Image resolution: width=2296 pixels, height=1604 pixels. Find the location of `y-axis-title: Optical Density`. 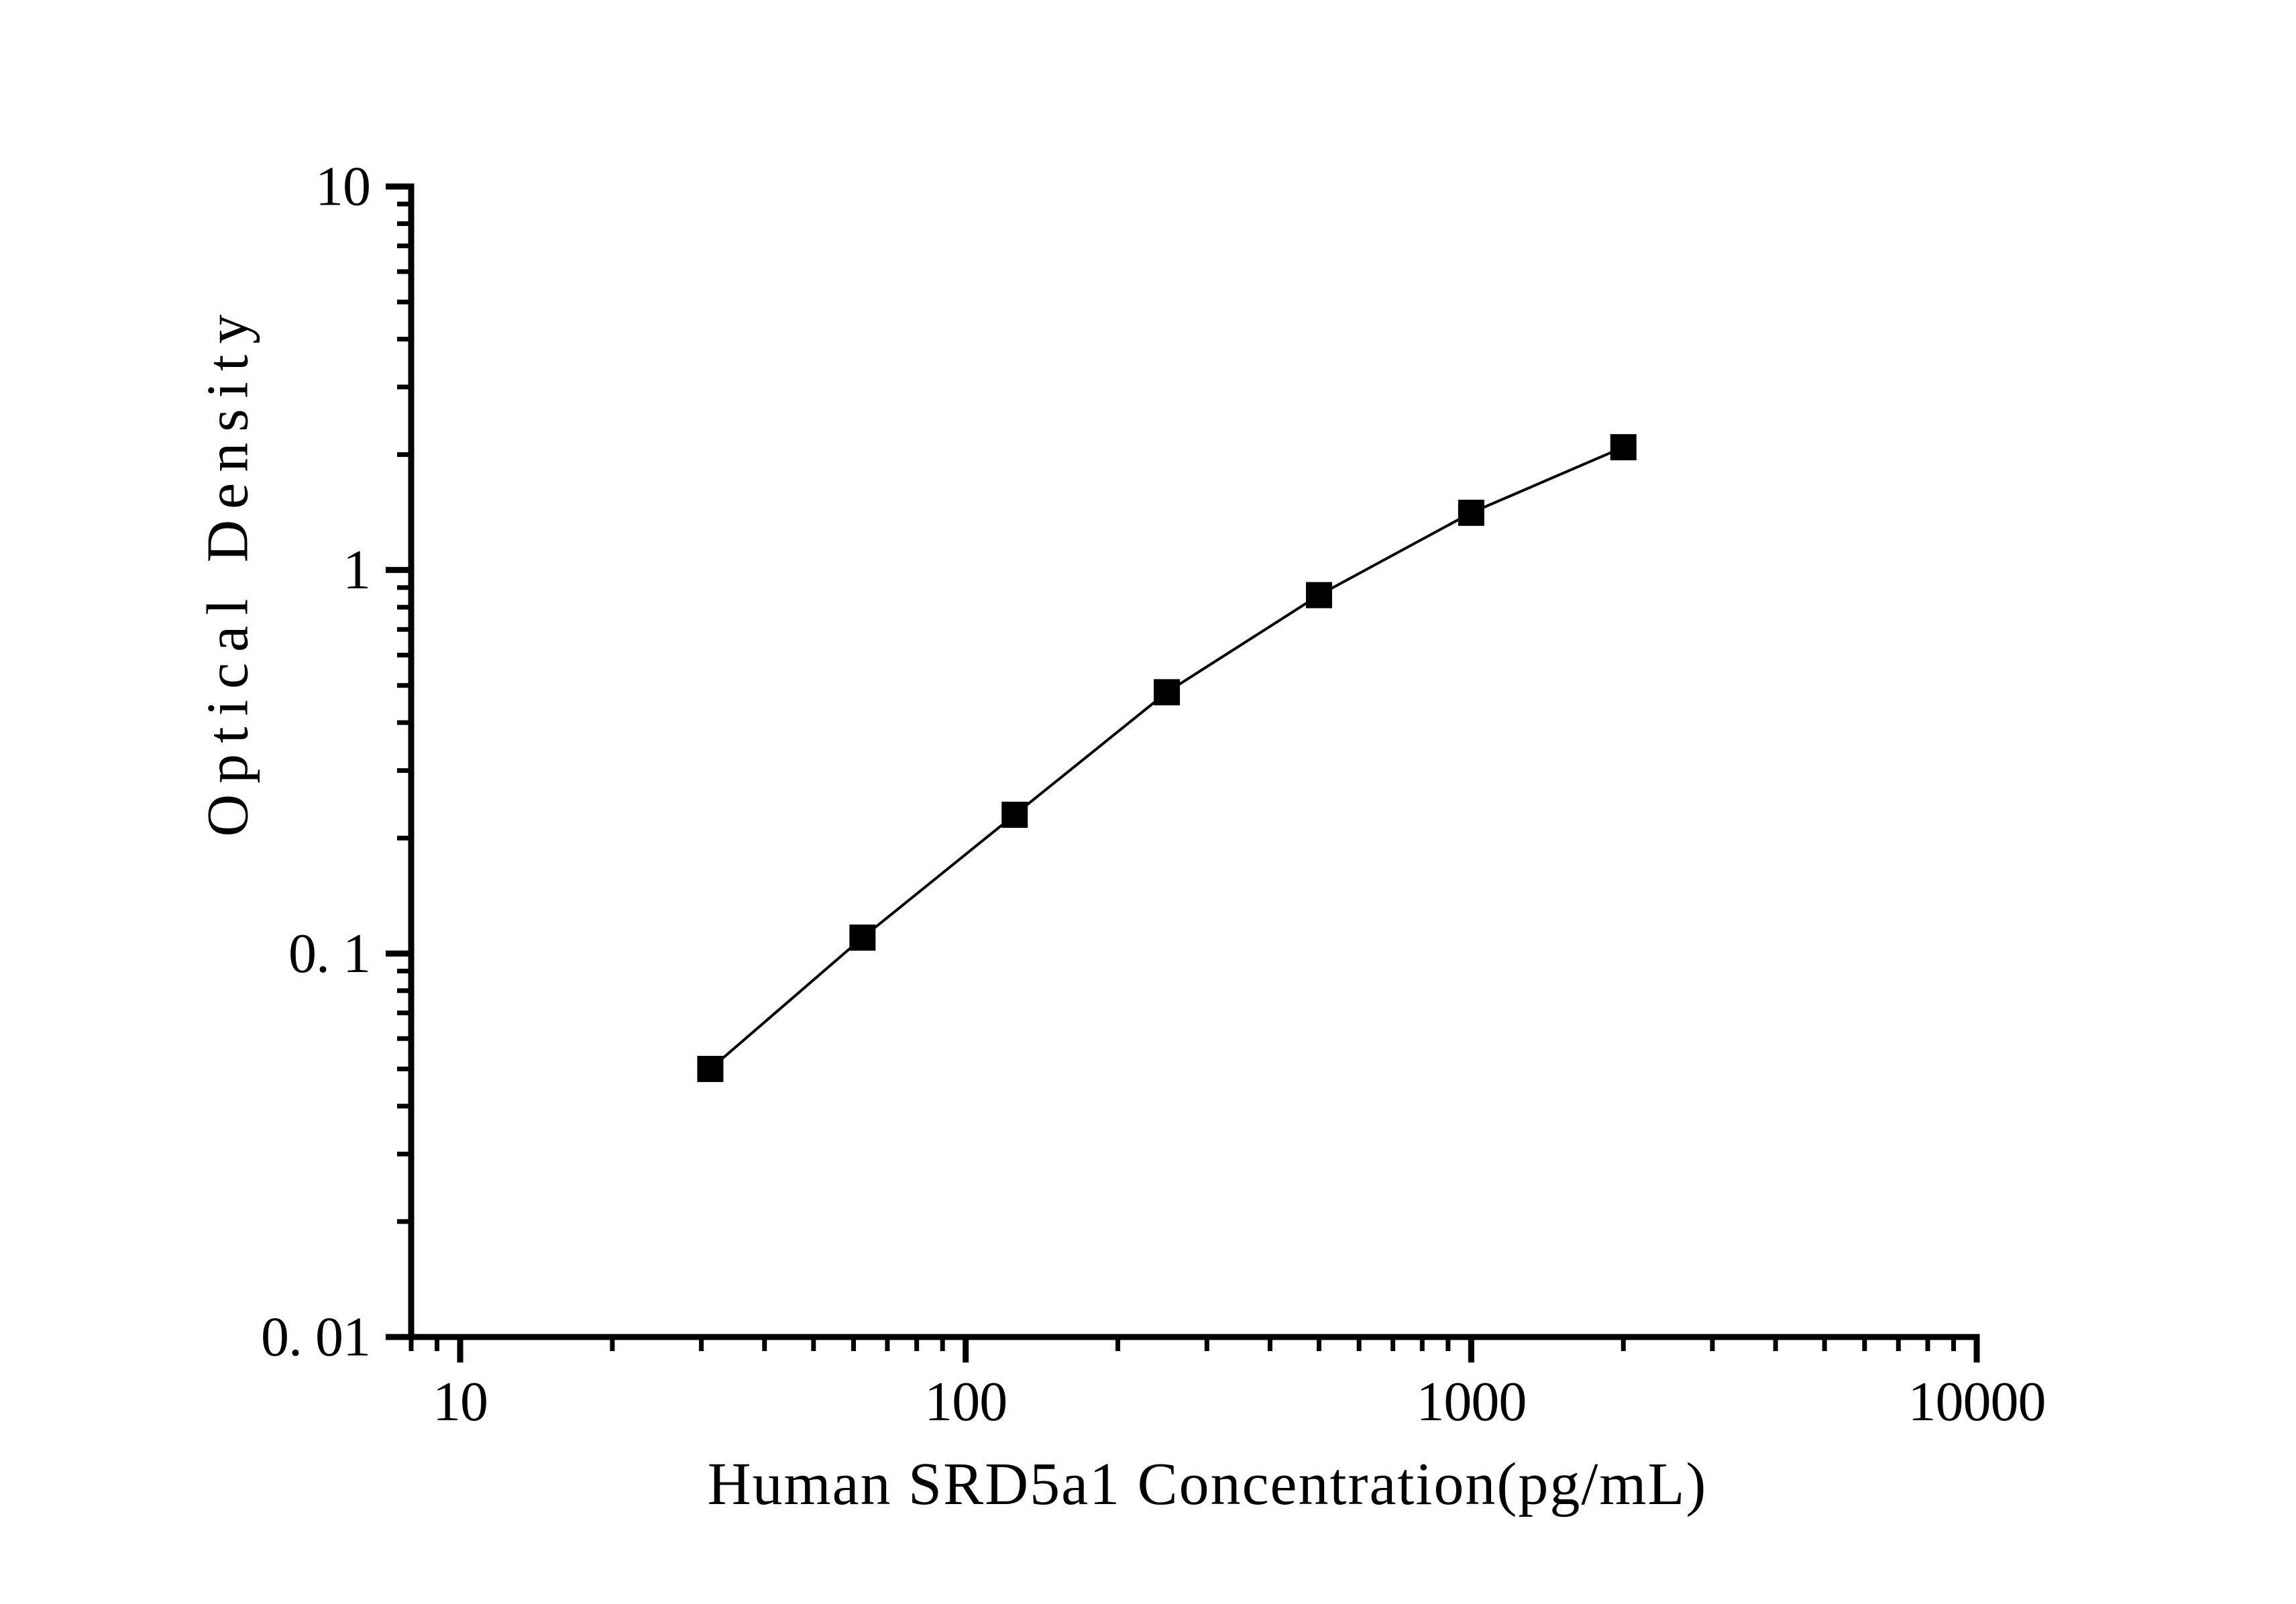

y-axis-title: Optical Density is located at coordinates (228, 570).